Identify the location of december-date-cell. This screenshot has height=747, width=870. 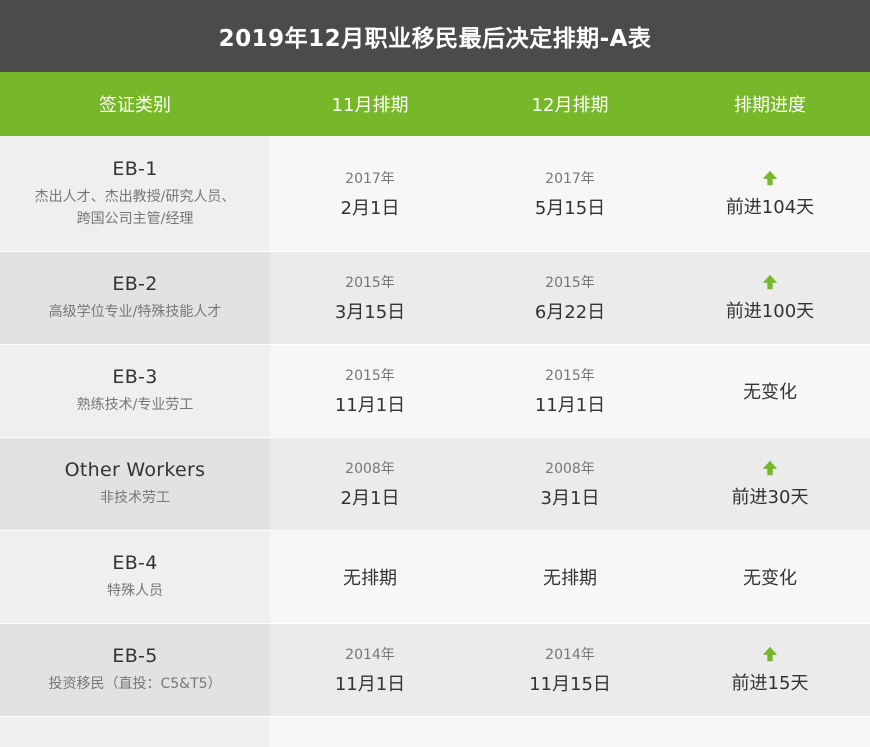
(570, 732).